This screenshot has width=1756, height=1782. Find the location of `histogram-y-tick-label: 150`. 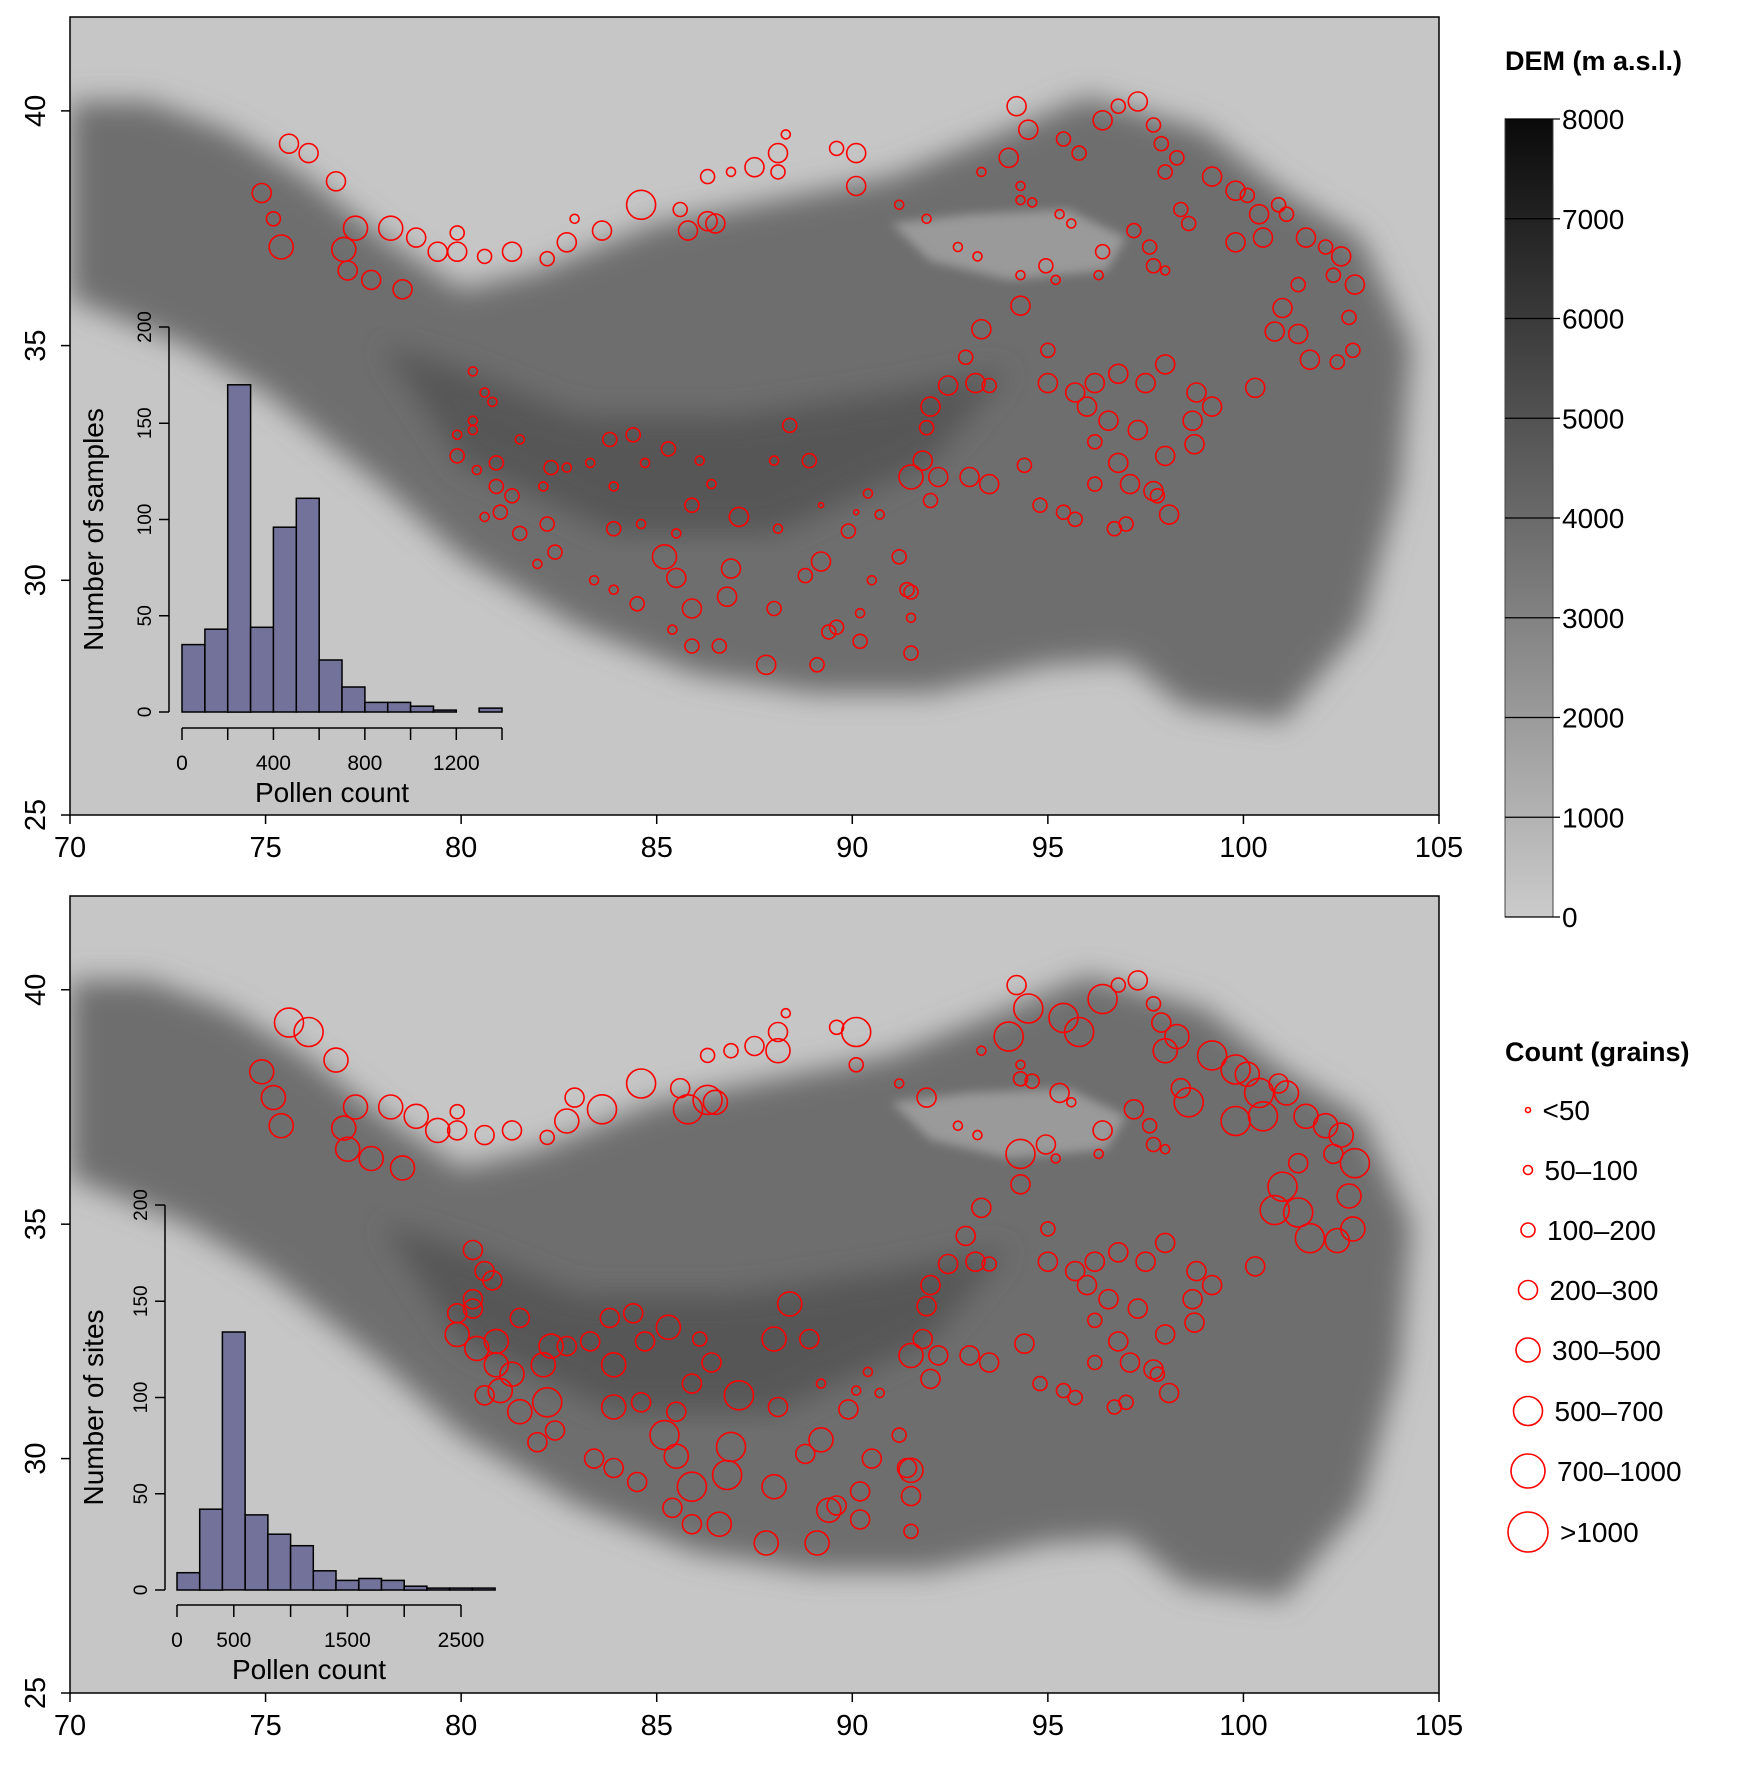

histogram-y-tick-label: 150 is located at coordinates (145, 423).